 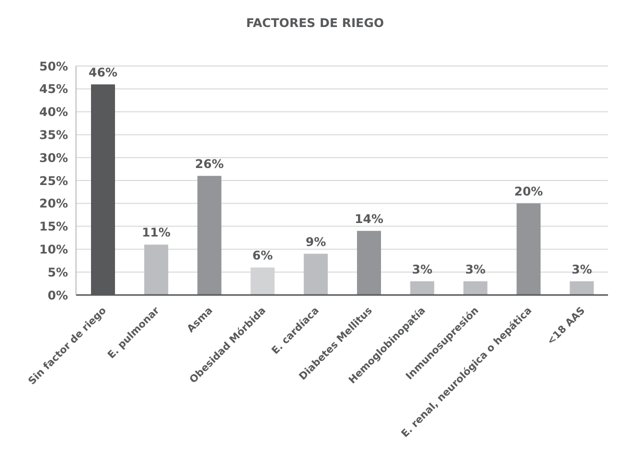 I want to click on data-label: 6%, so click(x=262, y=255).